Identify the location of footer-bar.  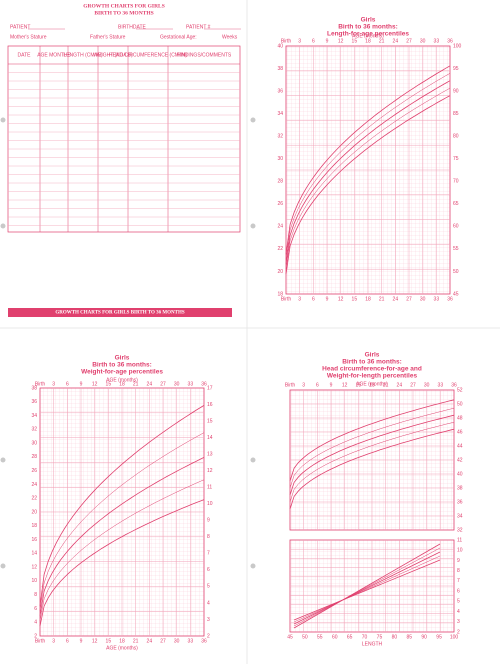
(120, 312).